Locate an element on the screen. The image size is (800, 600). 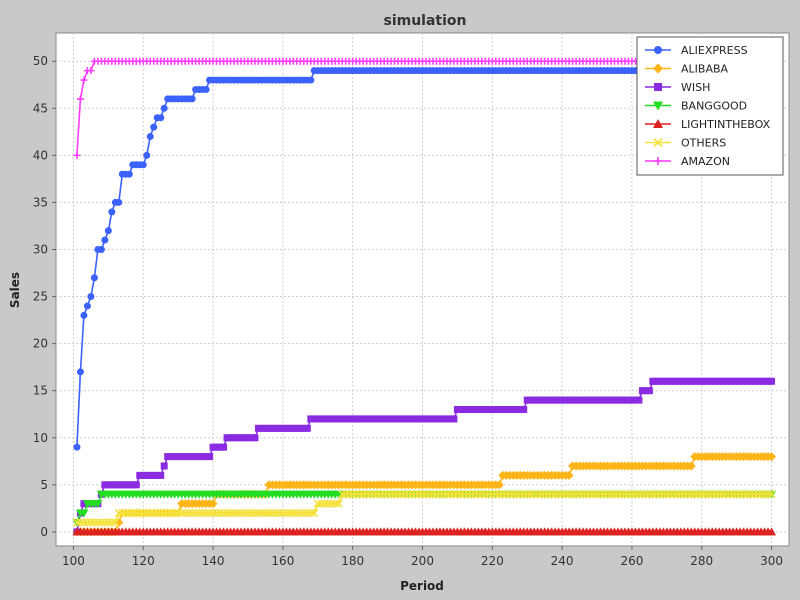
data-point-banggood is located at coordinates (84, 513).